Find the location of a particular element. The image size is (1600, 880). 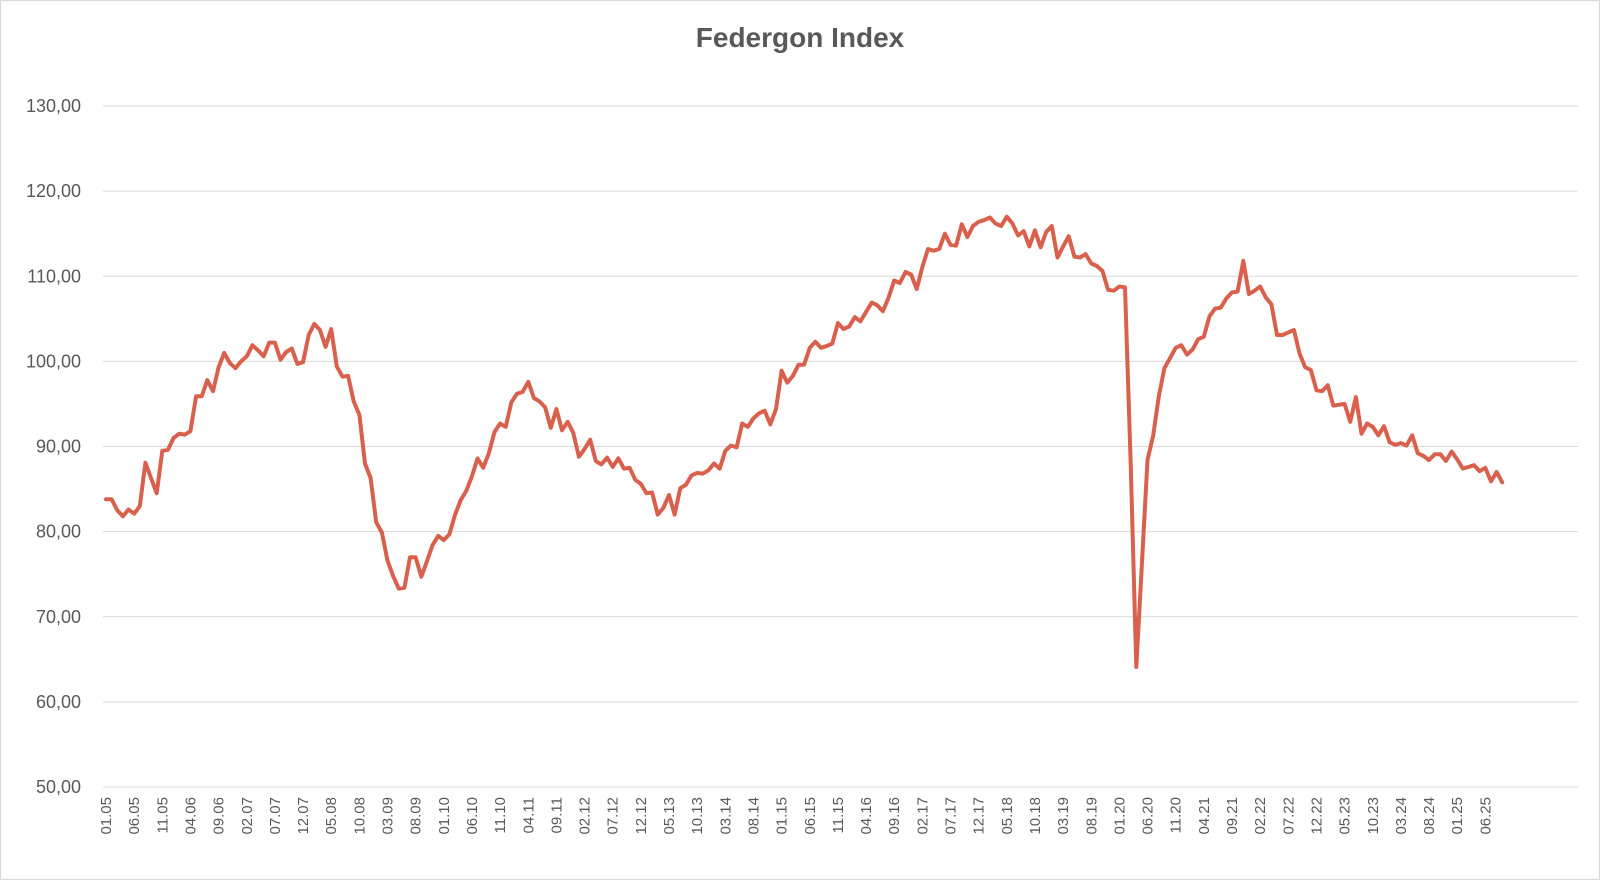

x-tick-label: 06.05 is located at coordinates (134, 816).